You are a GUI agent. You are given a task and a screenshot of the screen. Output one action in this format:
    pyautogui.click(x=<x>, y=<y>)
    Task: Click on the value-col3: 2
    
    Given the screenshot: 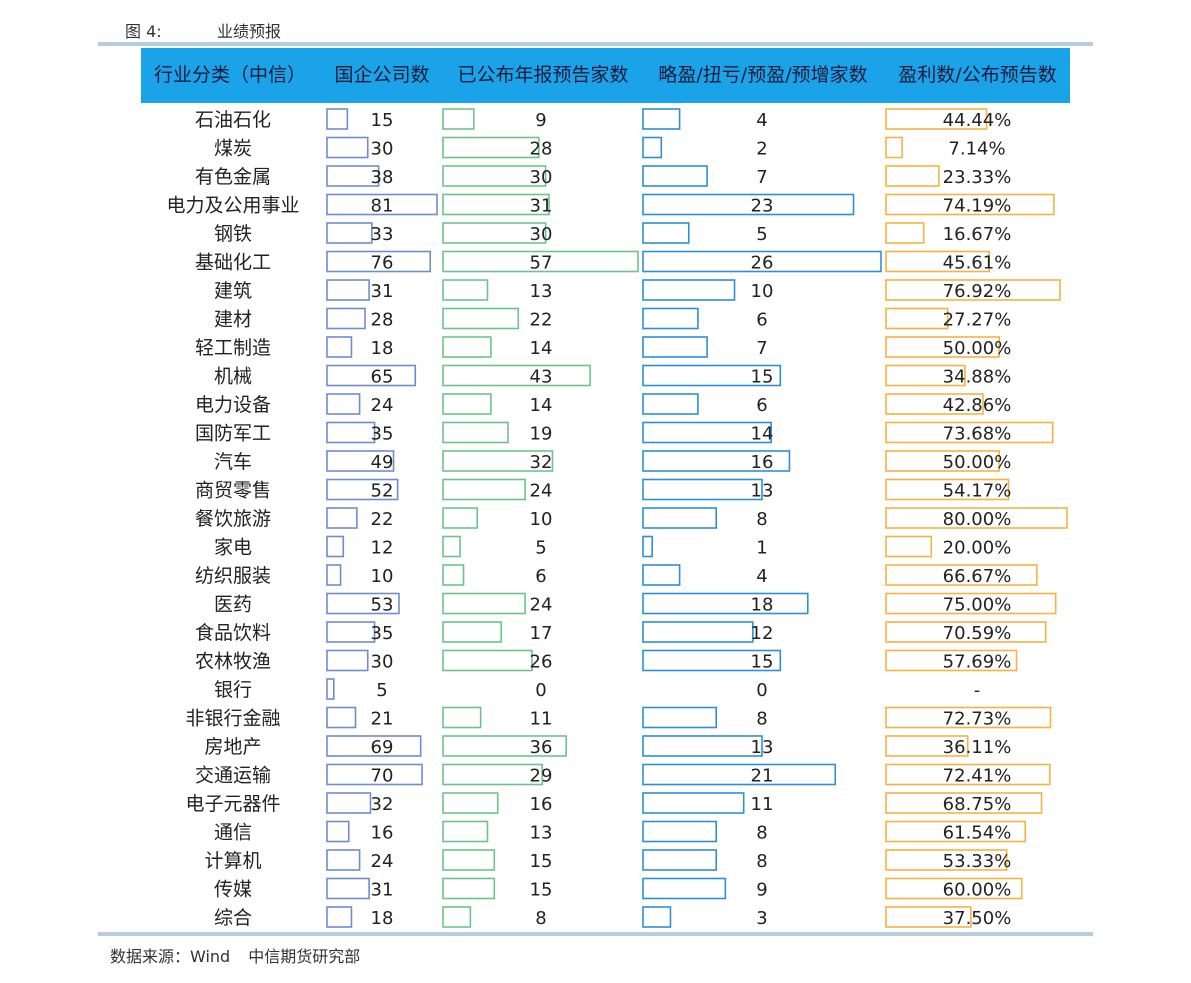 What is the action you would take?
    pyautogui.click(x=761, y=149)
    